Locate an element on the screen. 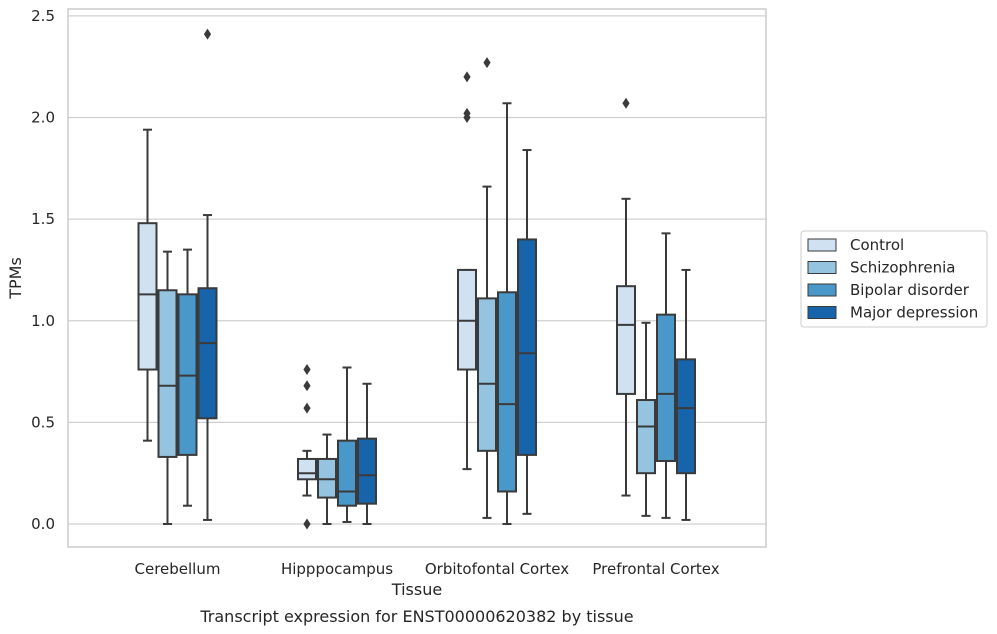 This screenshot has width=997, height=634. legend-label: Major depression is located at coordinates (914, 313).